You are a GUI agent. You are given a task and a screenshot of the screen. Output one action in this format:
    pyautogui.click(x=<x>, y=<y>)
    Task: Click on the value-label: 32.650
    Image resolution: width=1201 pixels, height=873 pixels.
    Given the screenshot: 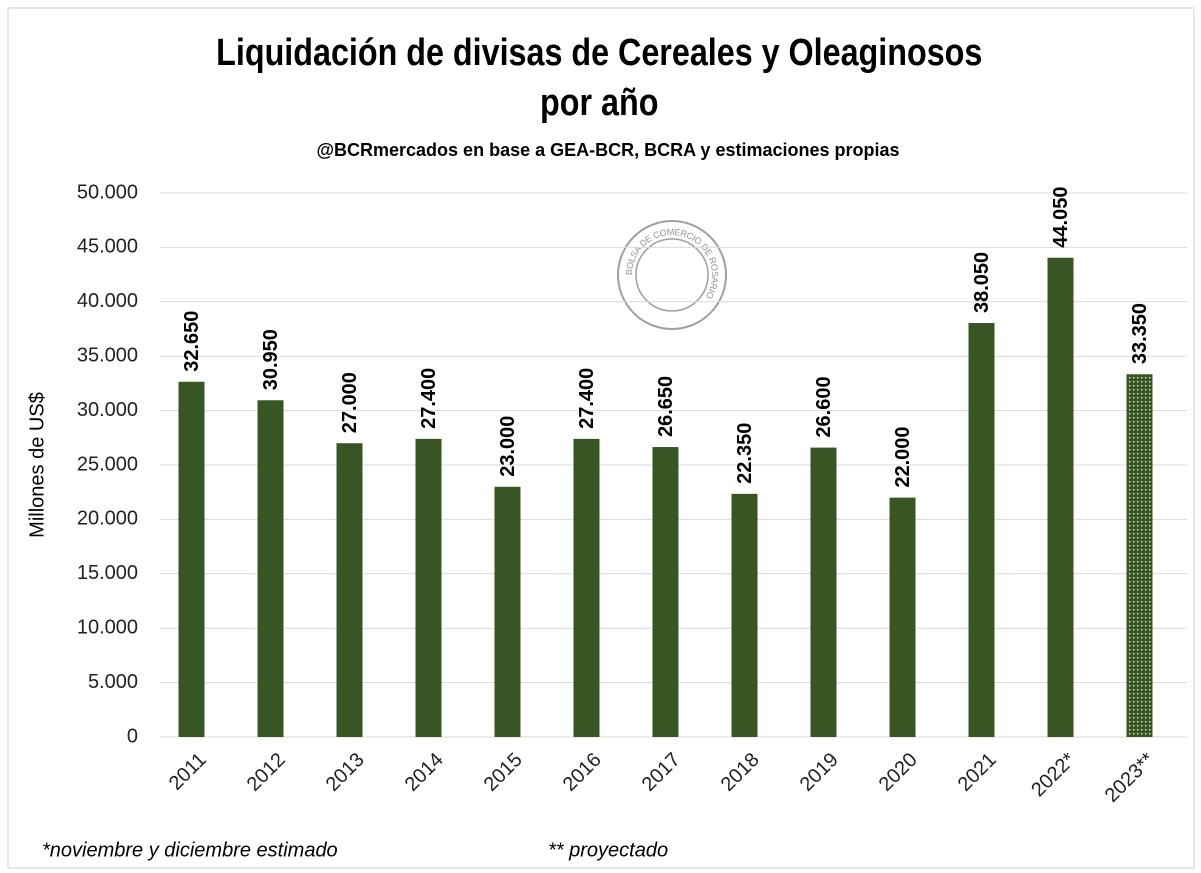 What is the action you would take?
    pyautogui.click(x=192, y=341)
    